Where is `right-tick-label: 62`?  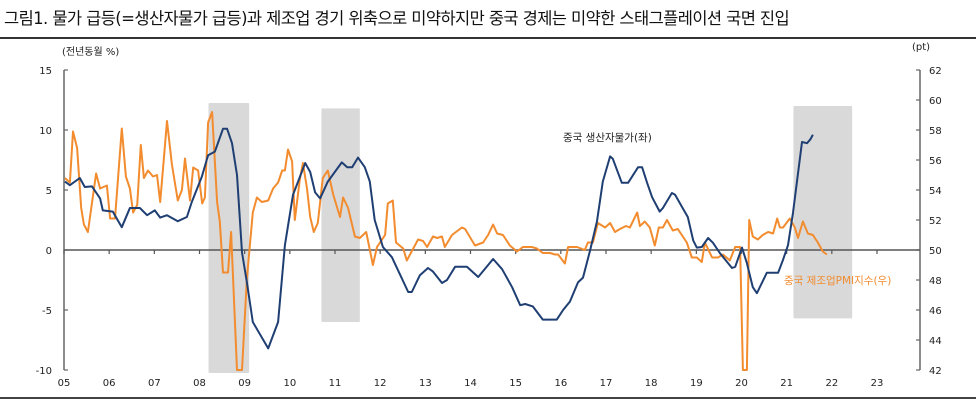 right-tick-label: 62 is located at coordinates (935, 71).